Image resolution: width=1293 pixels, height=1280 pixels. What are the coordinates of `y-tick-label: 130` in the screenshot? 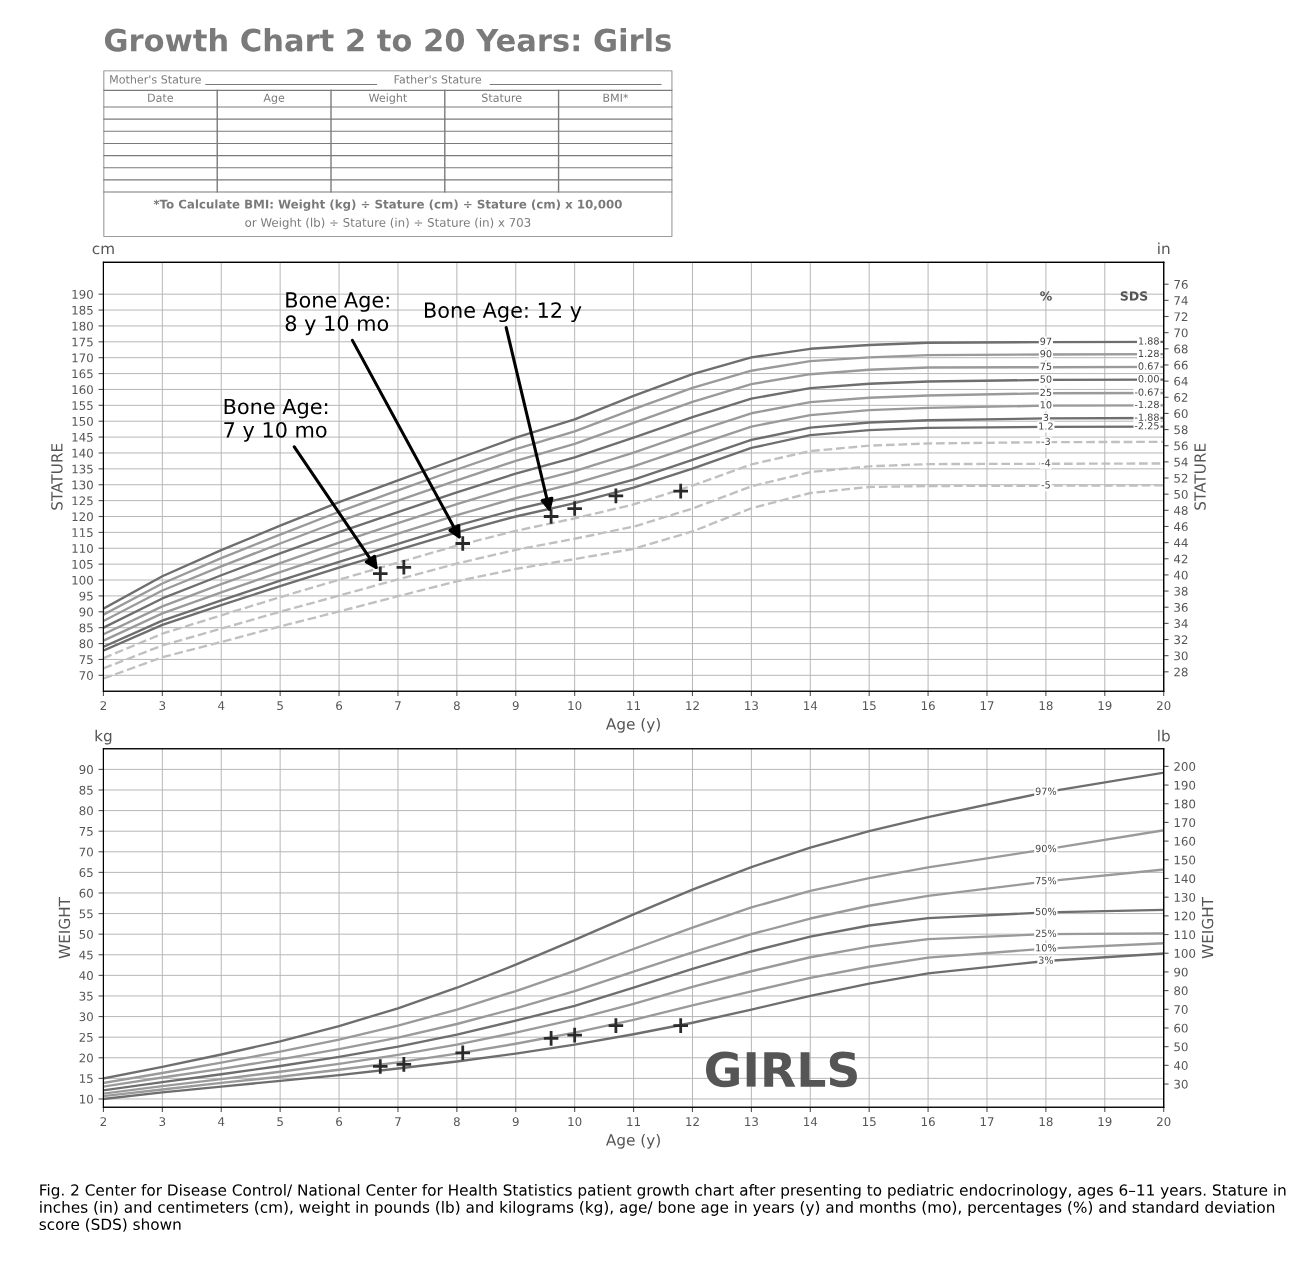 It's located at (82, 485).